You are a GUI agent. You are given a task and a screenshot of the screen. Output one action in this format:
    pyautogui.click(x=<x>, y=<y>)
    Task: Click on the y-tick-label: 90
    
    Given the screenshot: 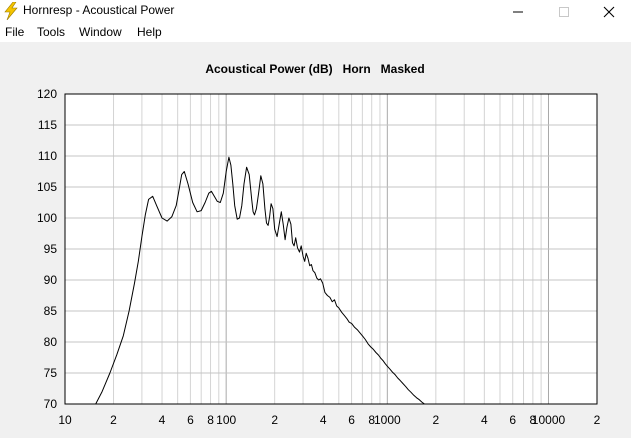 What is the action you would take?
    pyautogui.click(x=51, y=280)
    